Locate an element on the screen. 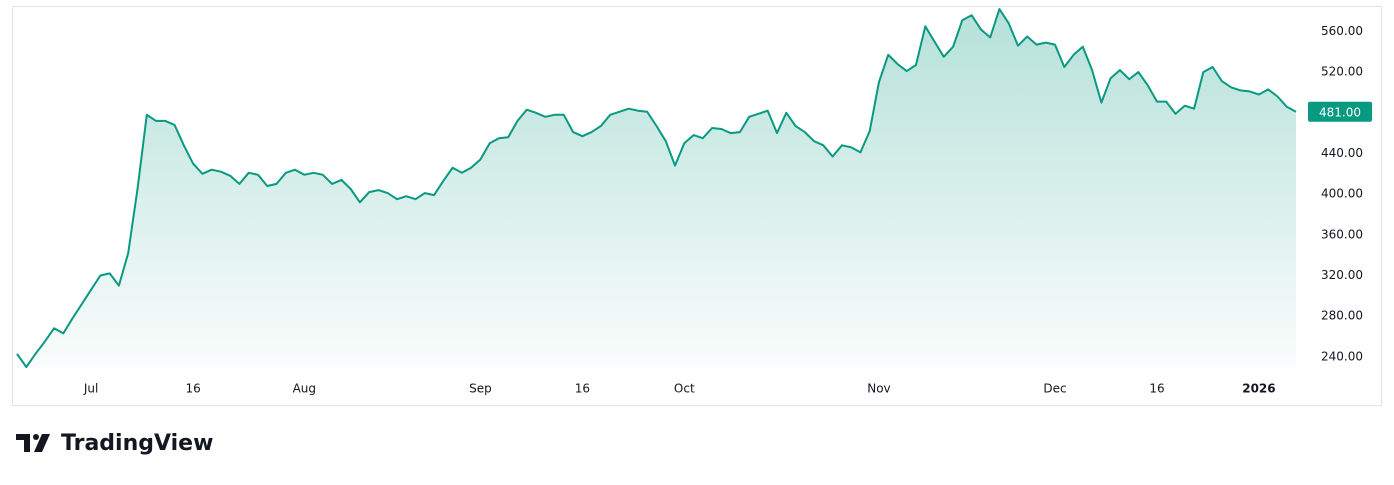 The height and width of the screenshot is (485, 1394). x-tick-label: Jul is located at coordinates (90, 389).